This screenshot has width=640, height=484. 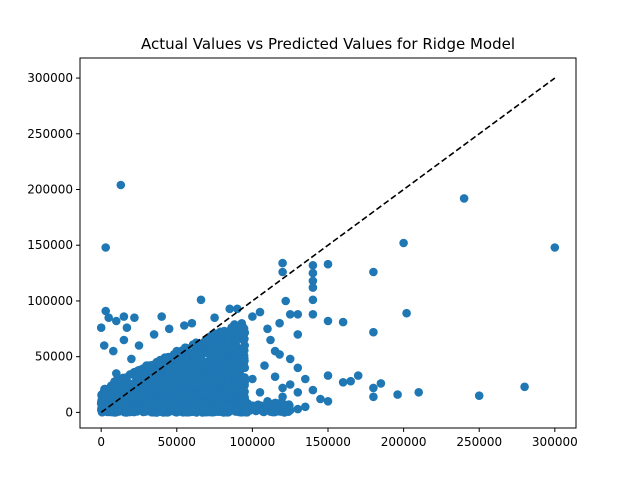 I want to click on x-tick-label: 150000, so click(x=328, y=442).